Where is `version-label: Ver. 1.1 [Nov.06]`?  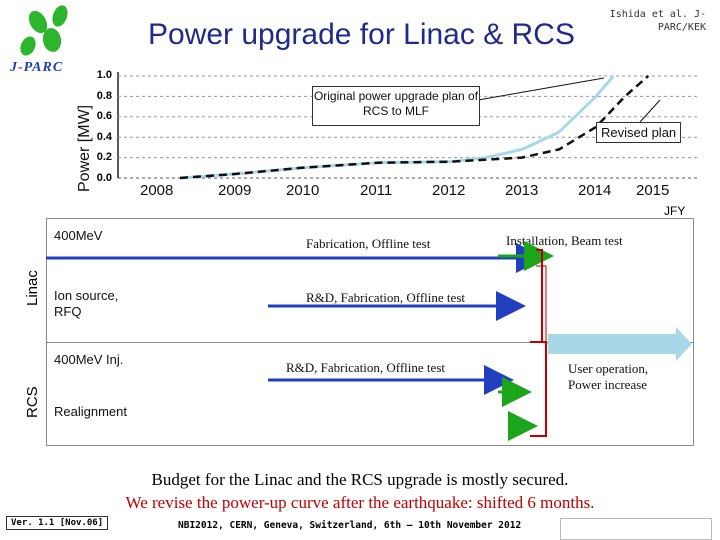
version-label: Ver. 1.1 [Nov.06] is located at coordinates (57, 523).